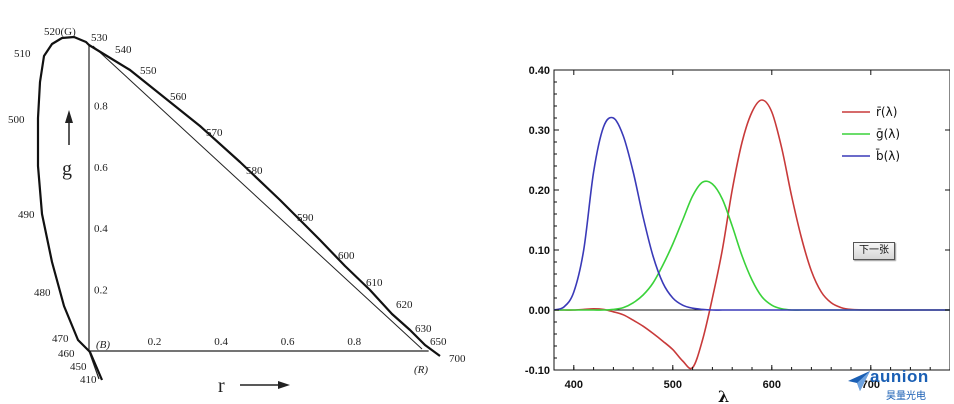 Image resolution: width=954 pixels, height=404 pixels. What do you see at coordinates (288, 342) in the screenshot?
I see `x-tick-label: 0.6` at bounding box center [288, 342].